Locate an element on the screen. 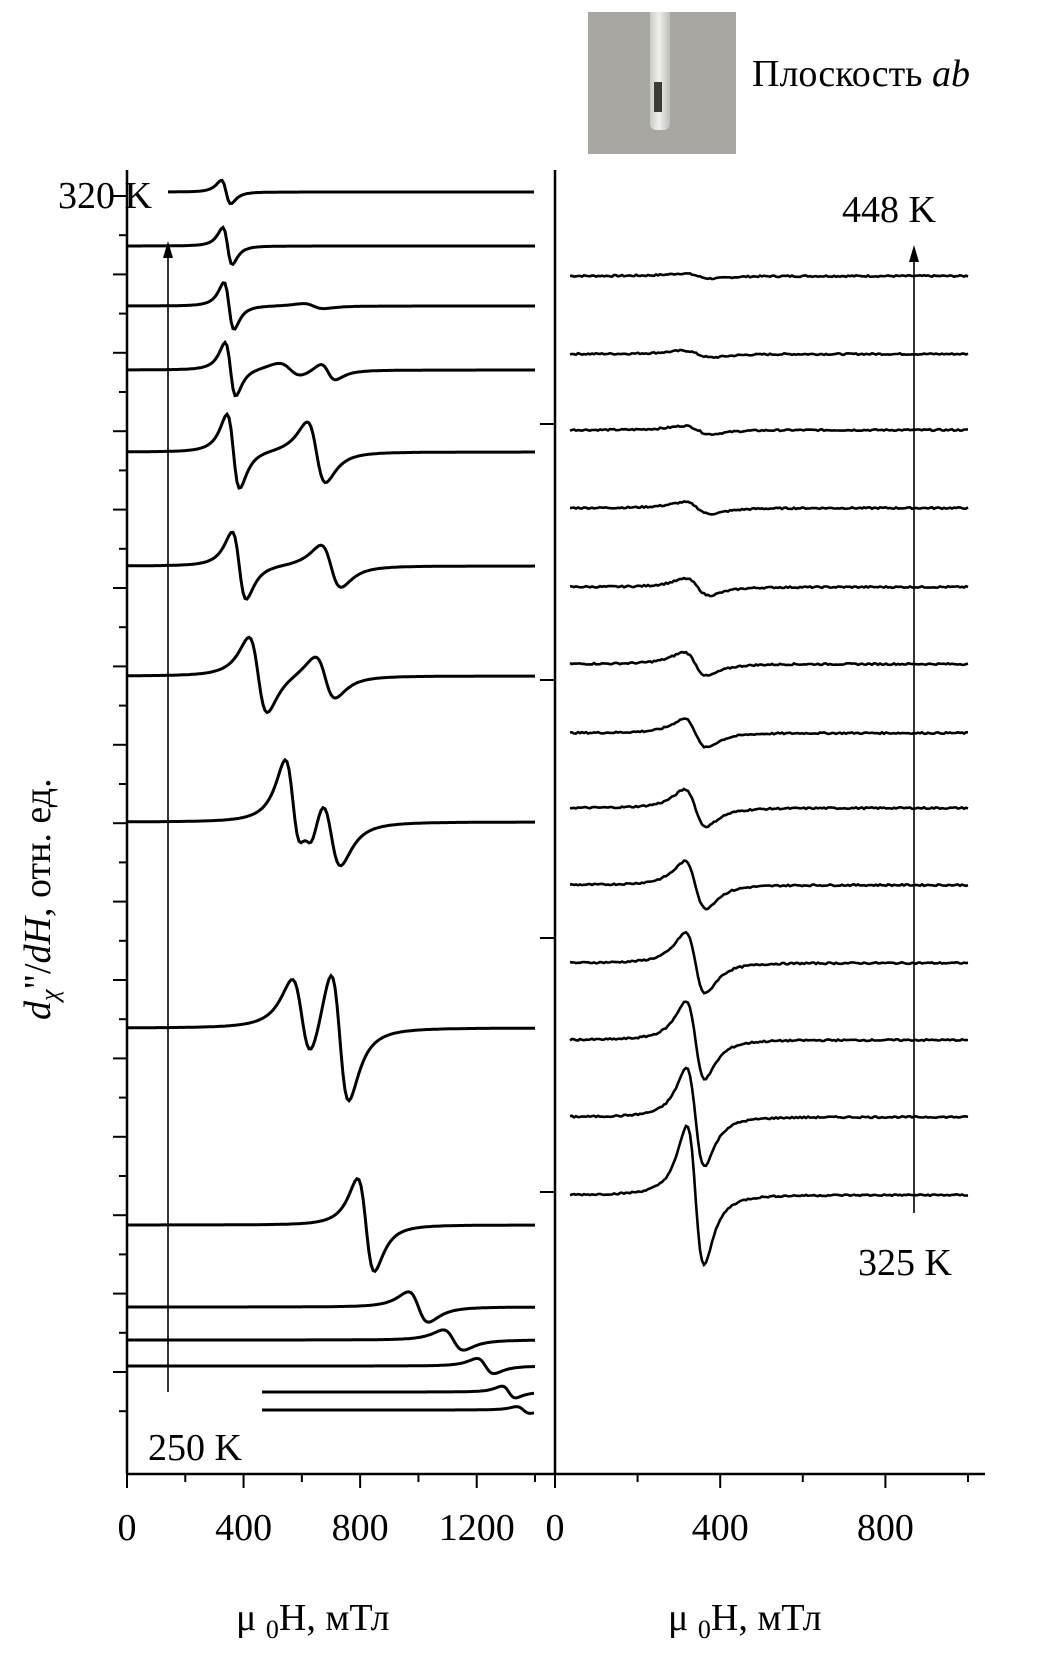 Image resolution: width=1037 pixels, height=1654 pixels. left-y-ticks is located at coordinates (120, 804).